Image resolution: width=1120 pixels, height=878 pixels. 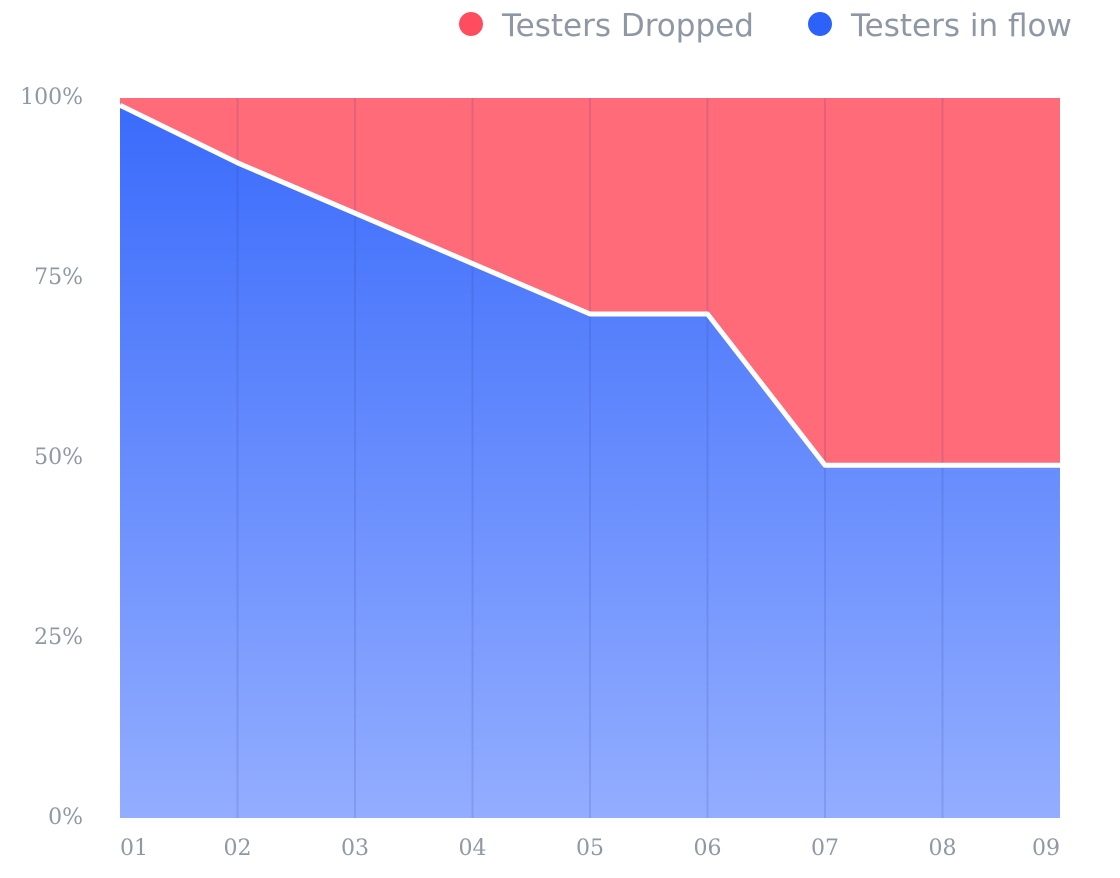 I want to click on legend-label-testers-dropped: Testers Dropped, so click(x=627, y=26).